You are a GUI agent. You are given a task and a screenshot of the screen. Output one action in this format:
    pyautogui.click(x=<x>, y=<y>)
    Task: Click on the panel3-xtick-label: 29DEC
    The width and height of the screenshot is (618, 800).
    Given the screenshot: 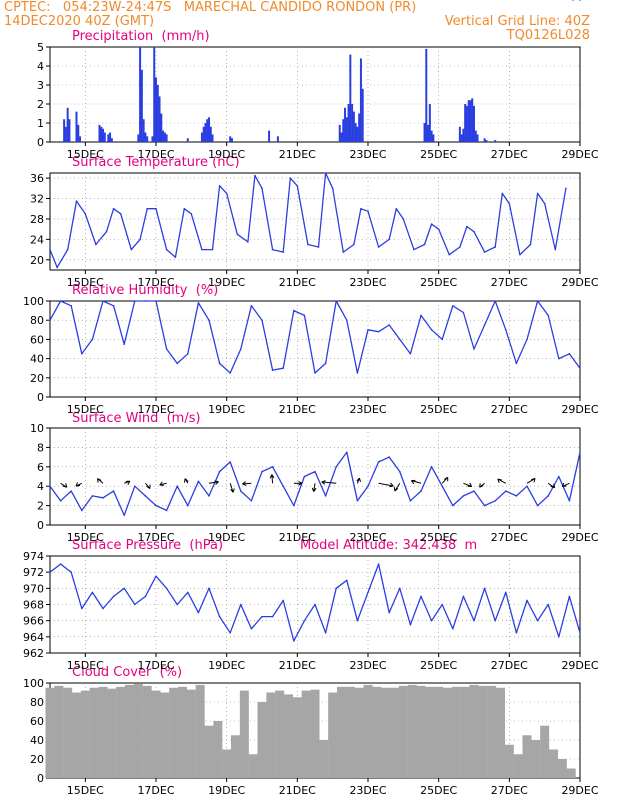 What is the action you would take?
    pyautogui.click(x=579, y=409)
    